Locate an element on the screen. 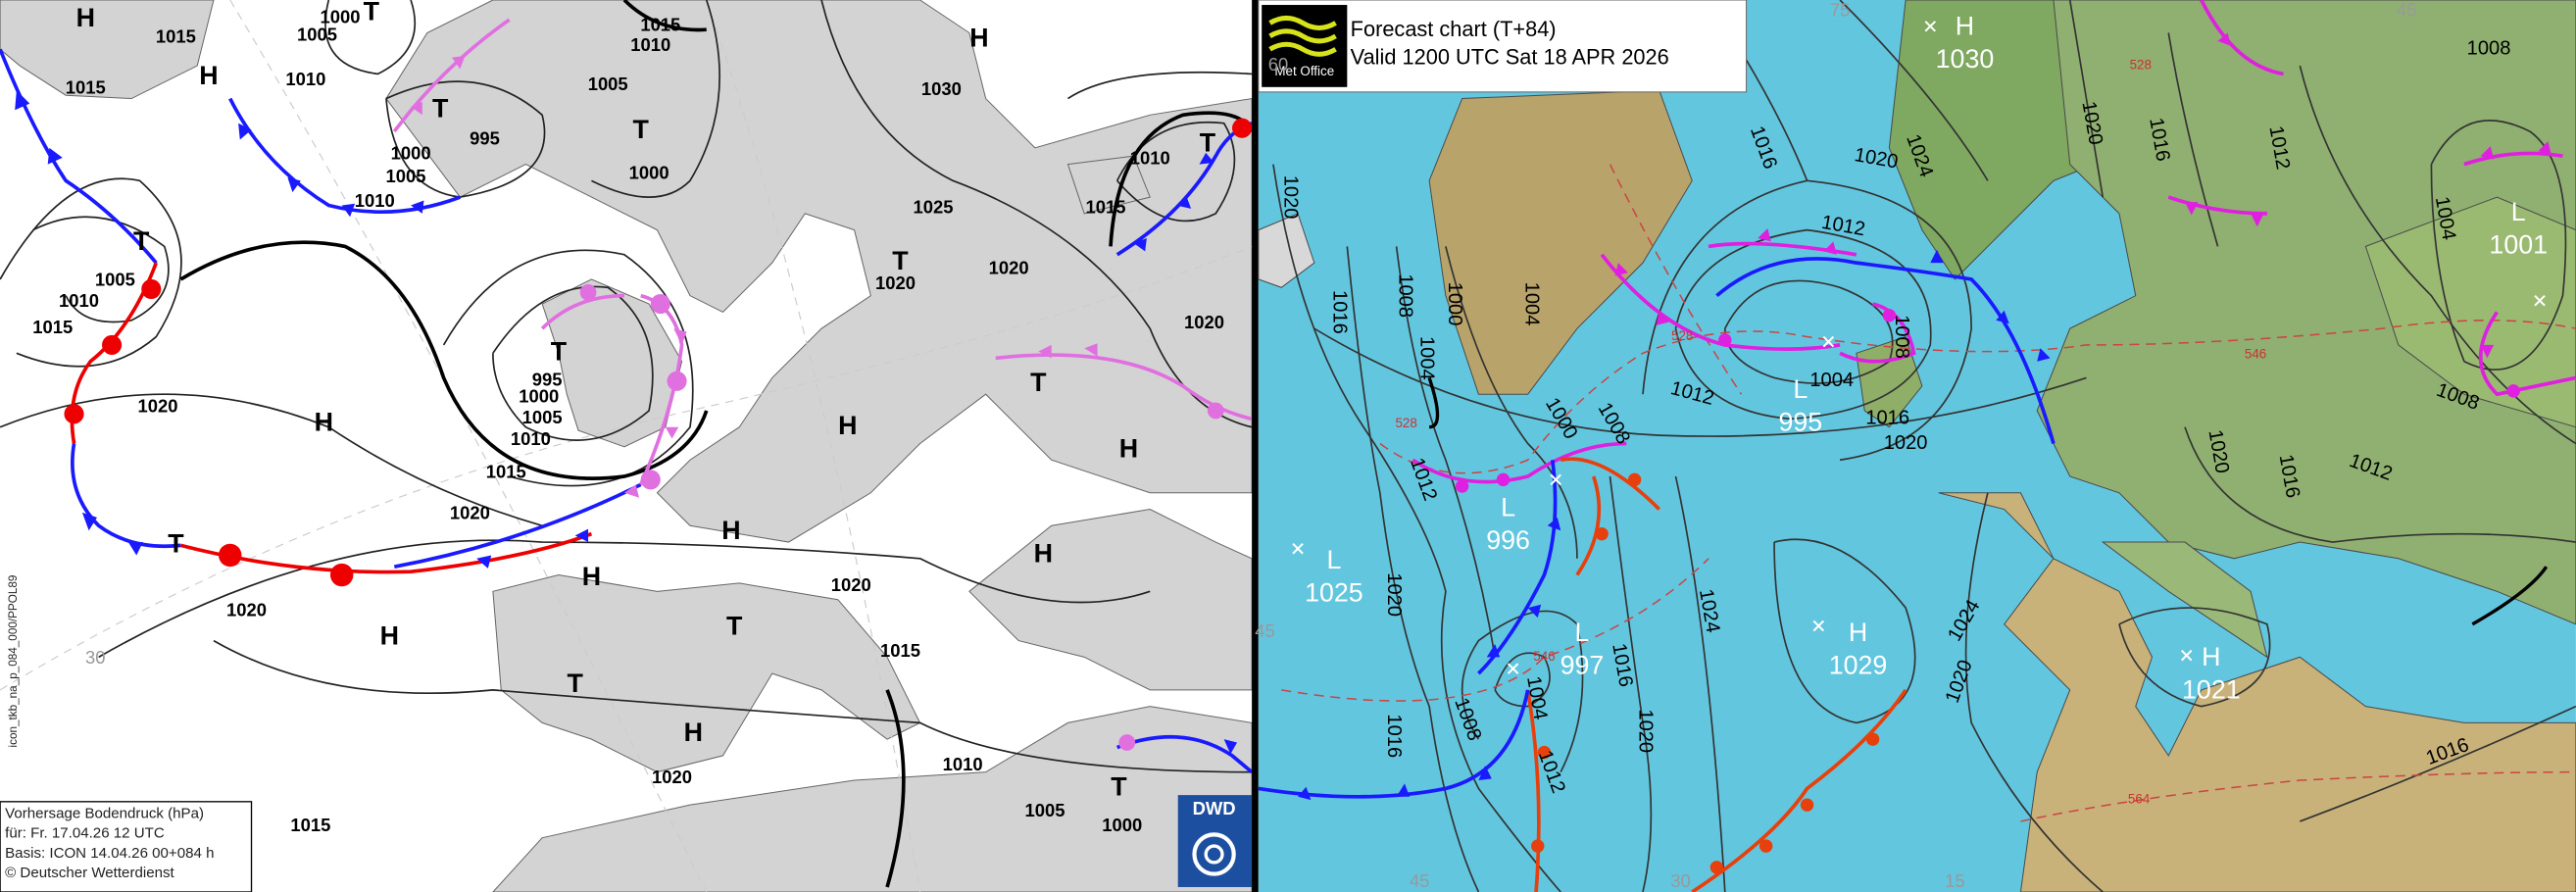 The width and height of the screenshot is (2576, 892). model-id: icon_tkb_na_p_084_000/PPOL89 is located at coordinates (13, 661).